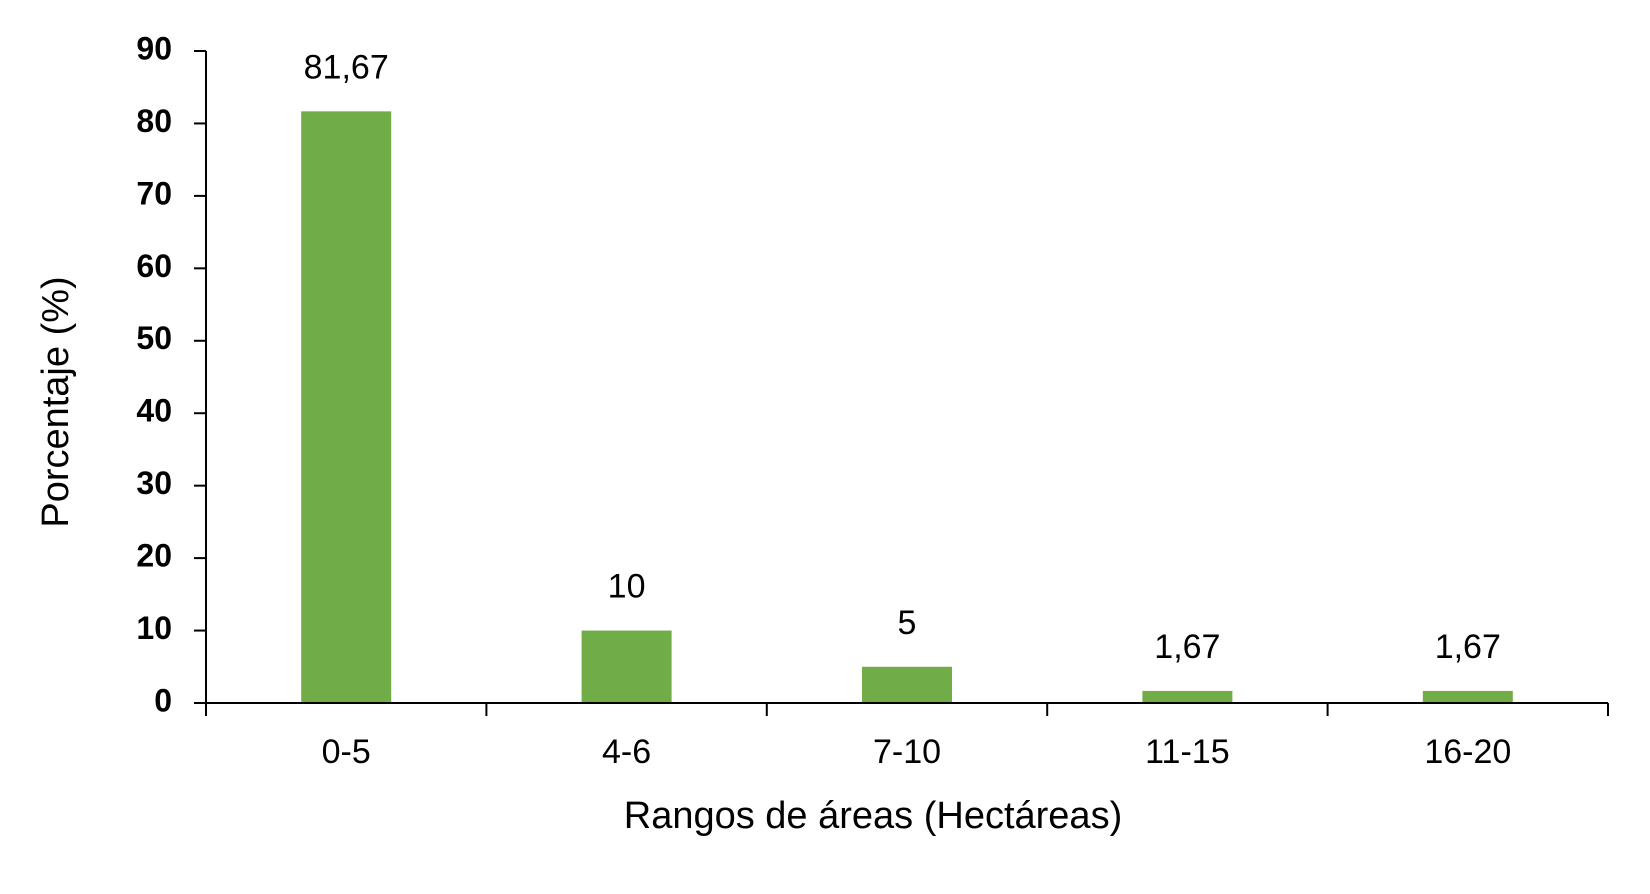 The height and width of the screenshot is (894, 1650). I want to click on y-tick-label: 70, so click(154, 193).